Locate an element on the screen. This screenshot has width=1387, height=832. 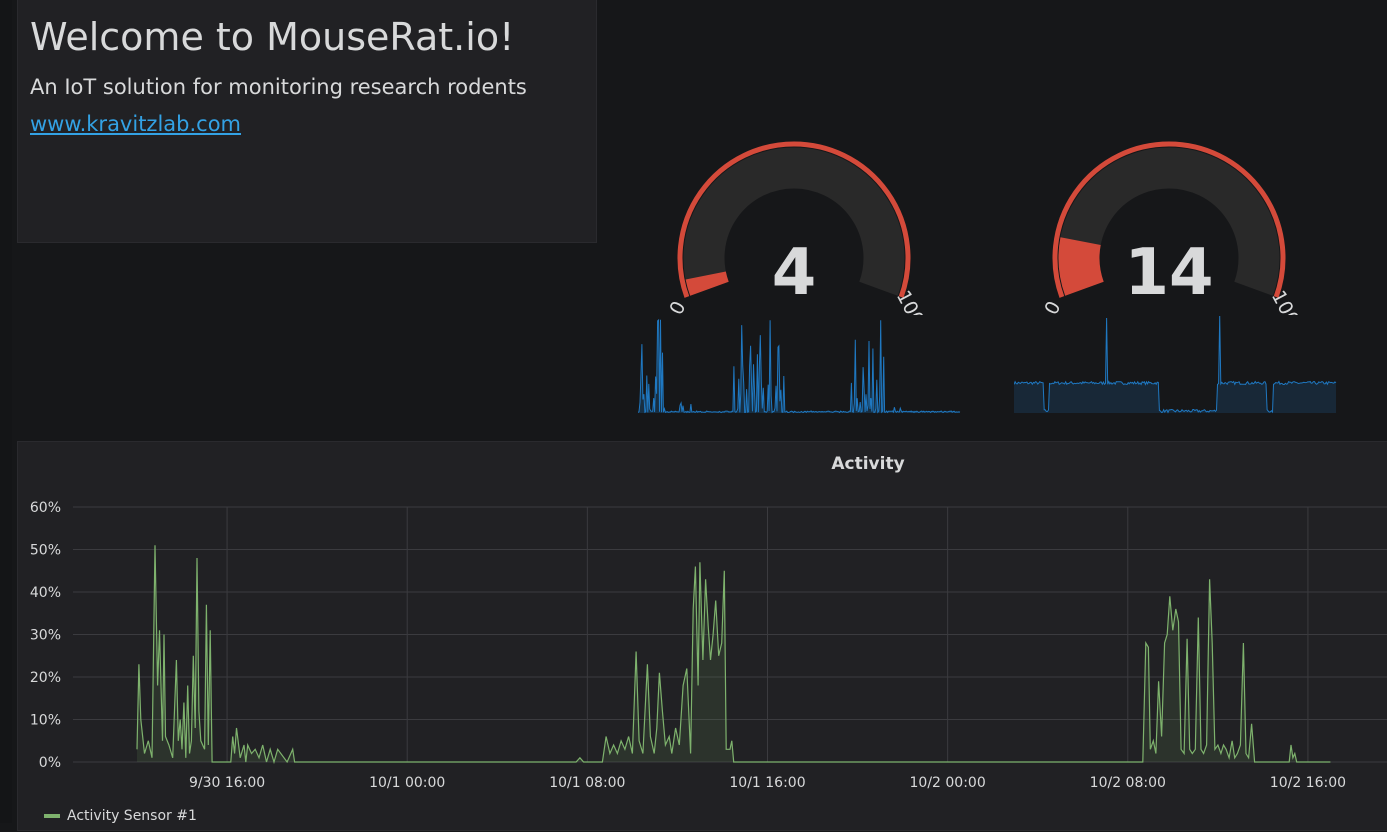
legend-swatch is located at coordinates (52, 816).